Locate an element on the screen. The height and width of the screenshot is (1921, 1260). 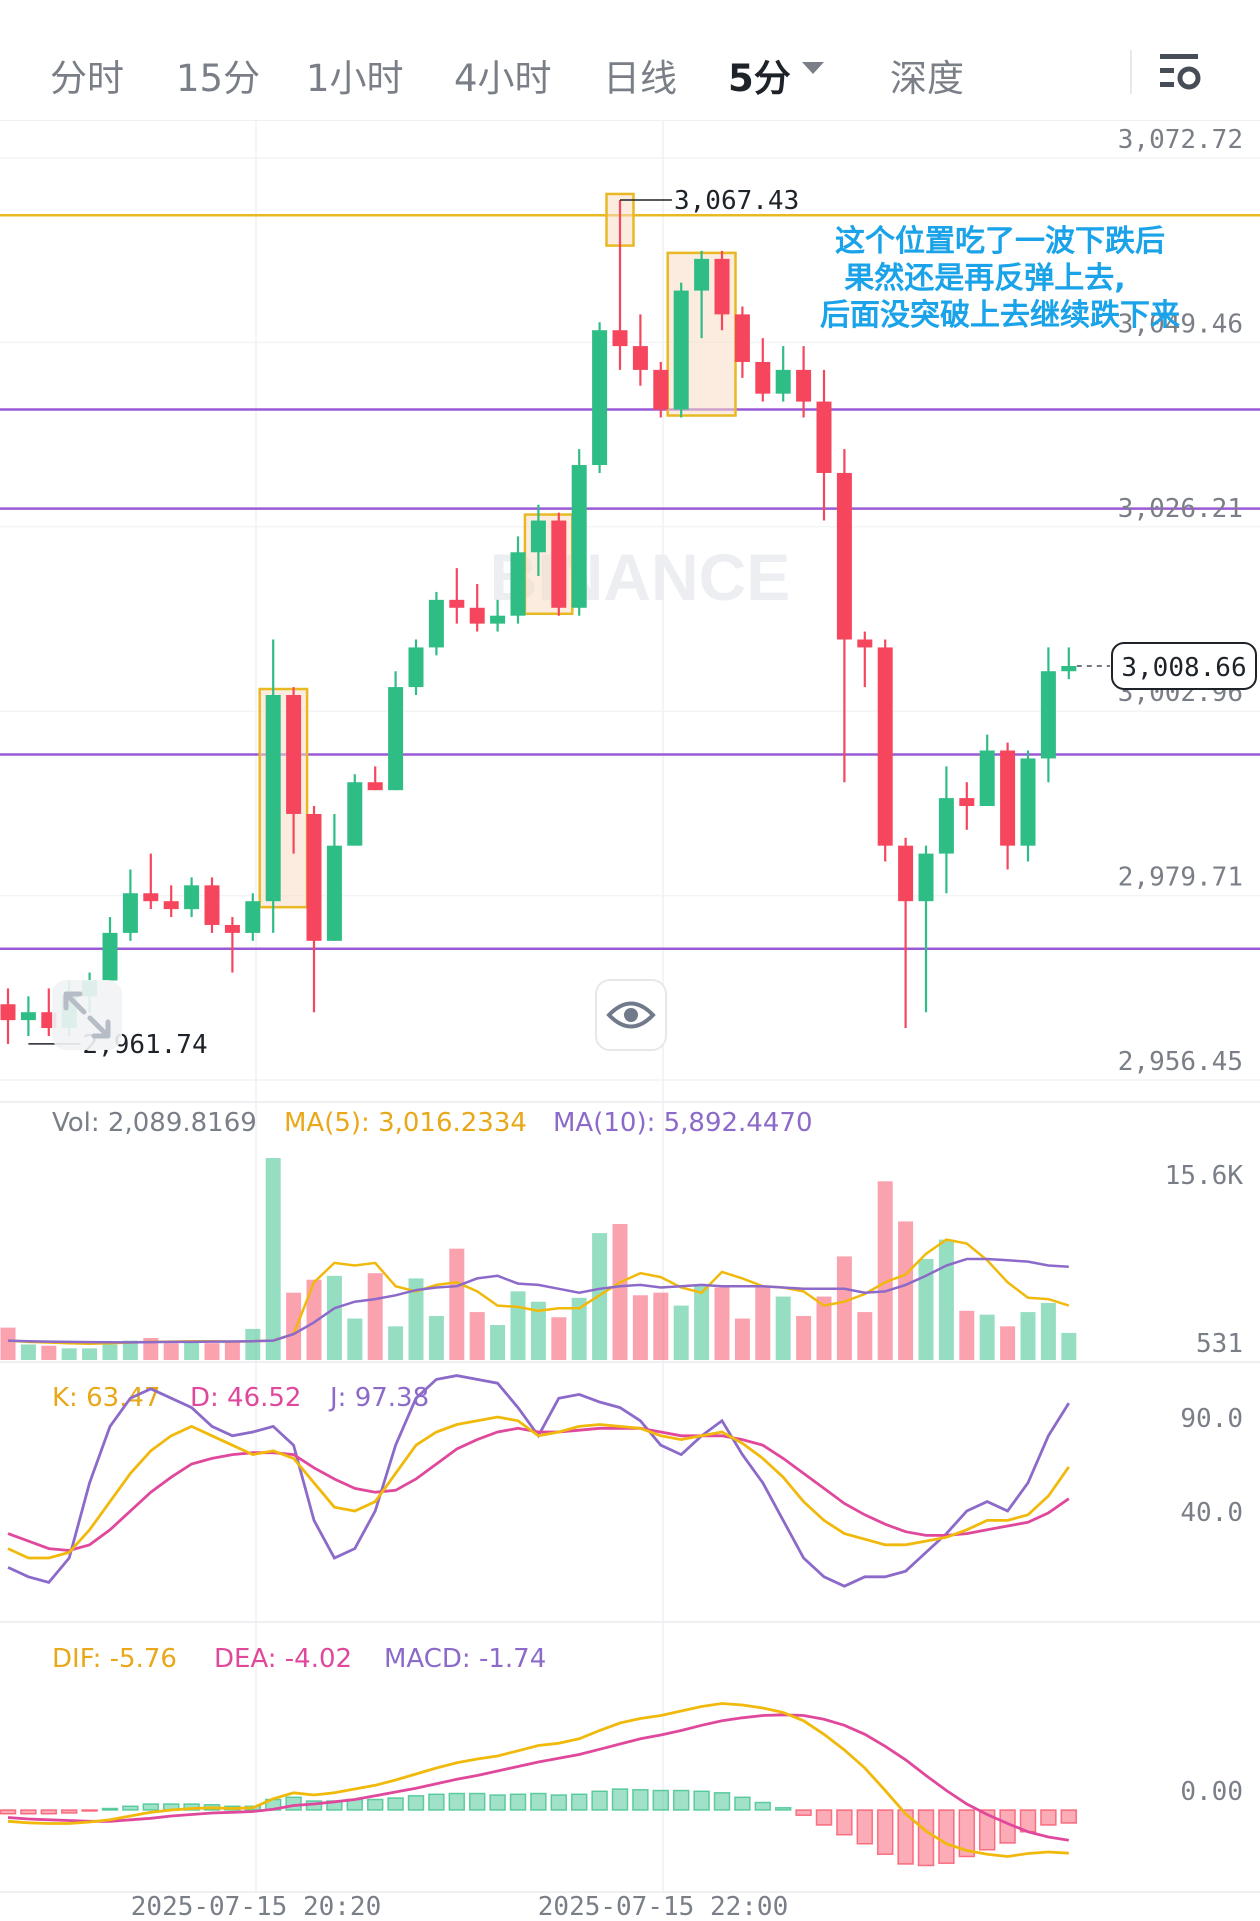
eye-icon is located at coordinates (631, 1015).